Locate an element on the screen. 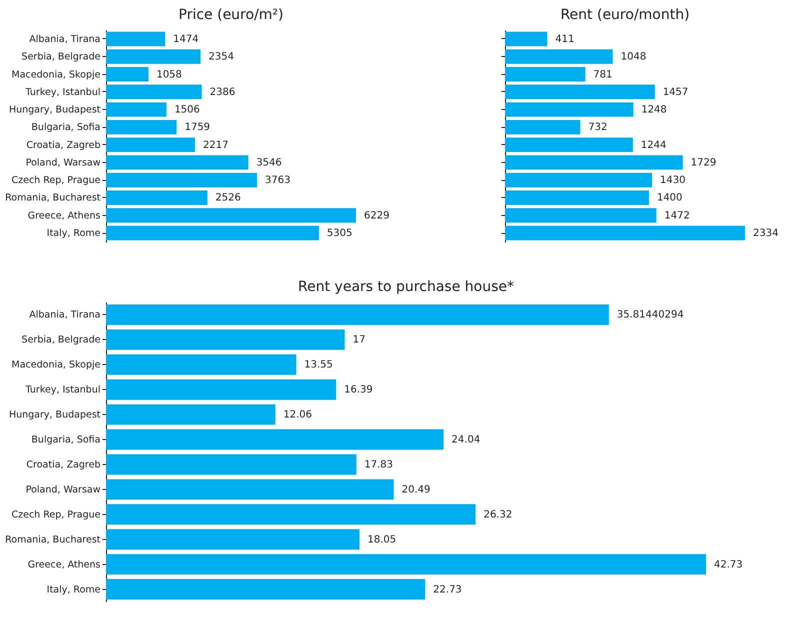 This screenshot has height=637, width=808. data-label: 411 is located at coordinates (564, 39).